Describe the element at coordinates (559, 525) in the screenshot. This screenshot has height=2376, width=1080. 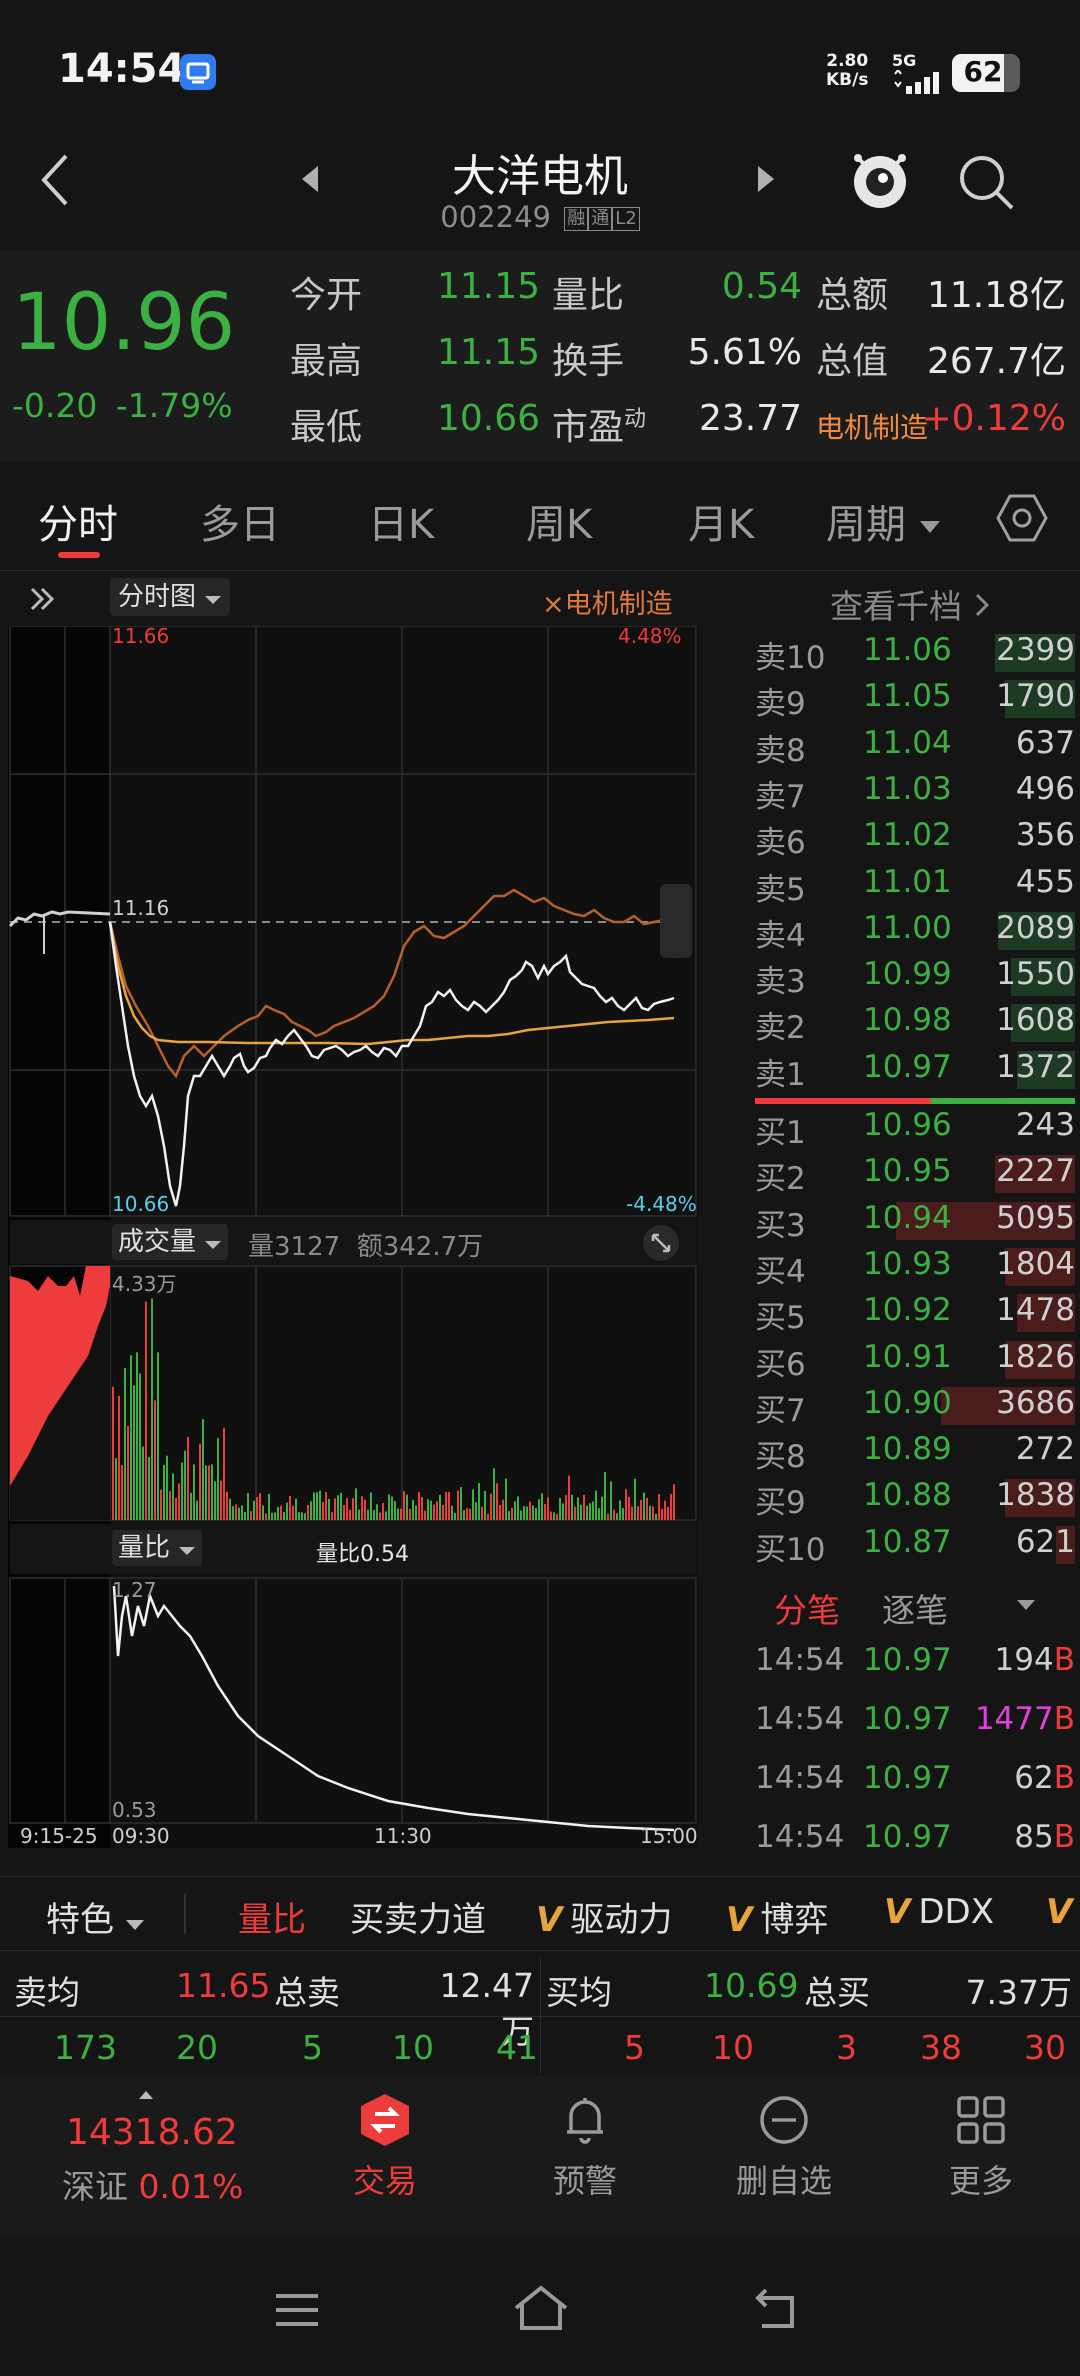
I see `tab-weekly-k: 周K` at that location.